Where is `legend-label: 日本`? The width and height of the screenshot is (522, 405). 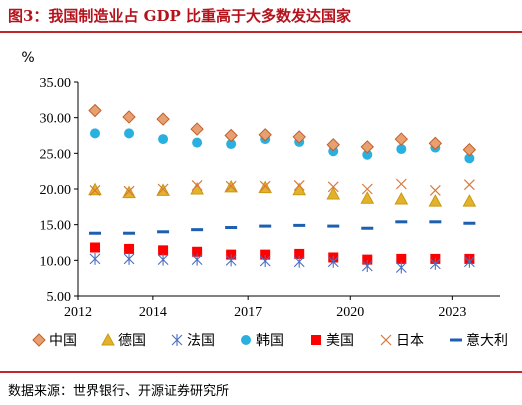
legend-label: 日本 is located at coordinates (410, 341).